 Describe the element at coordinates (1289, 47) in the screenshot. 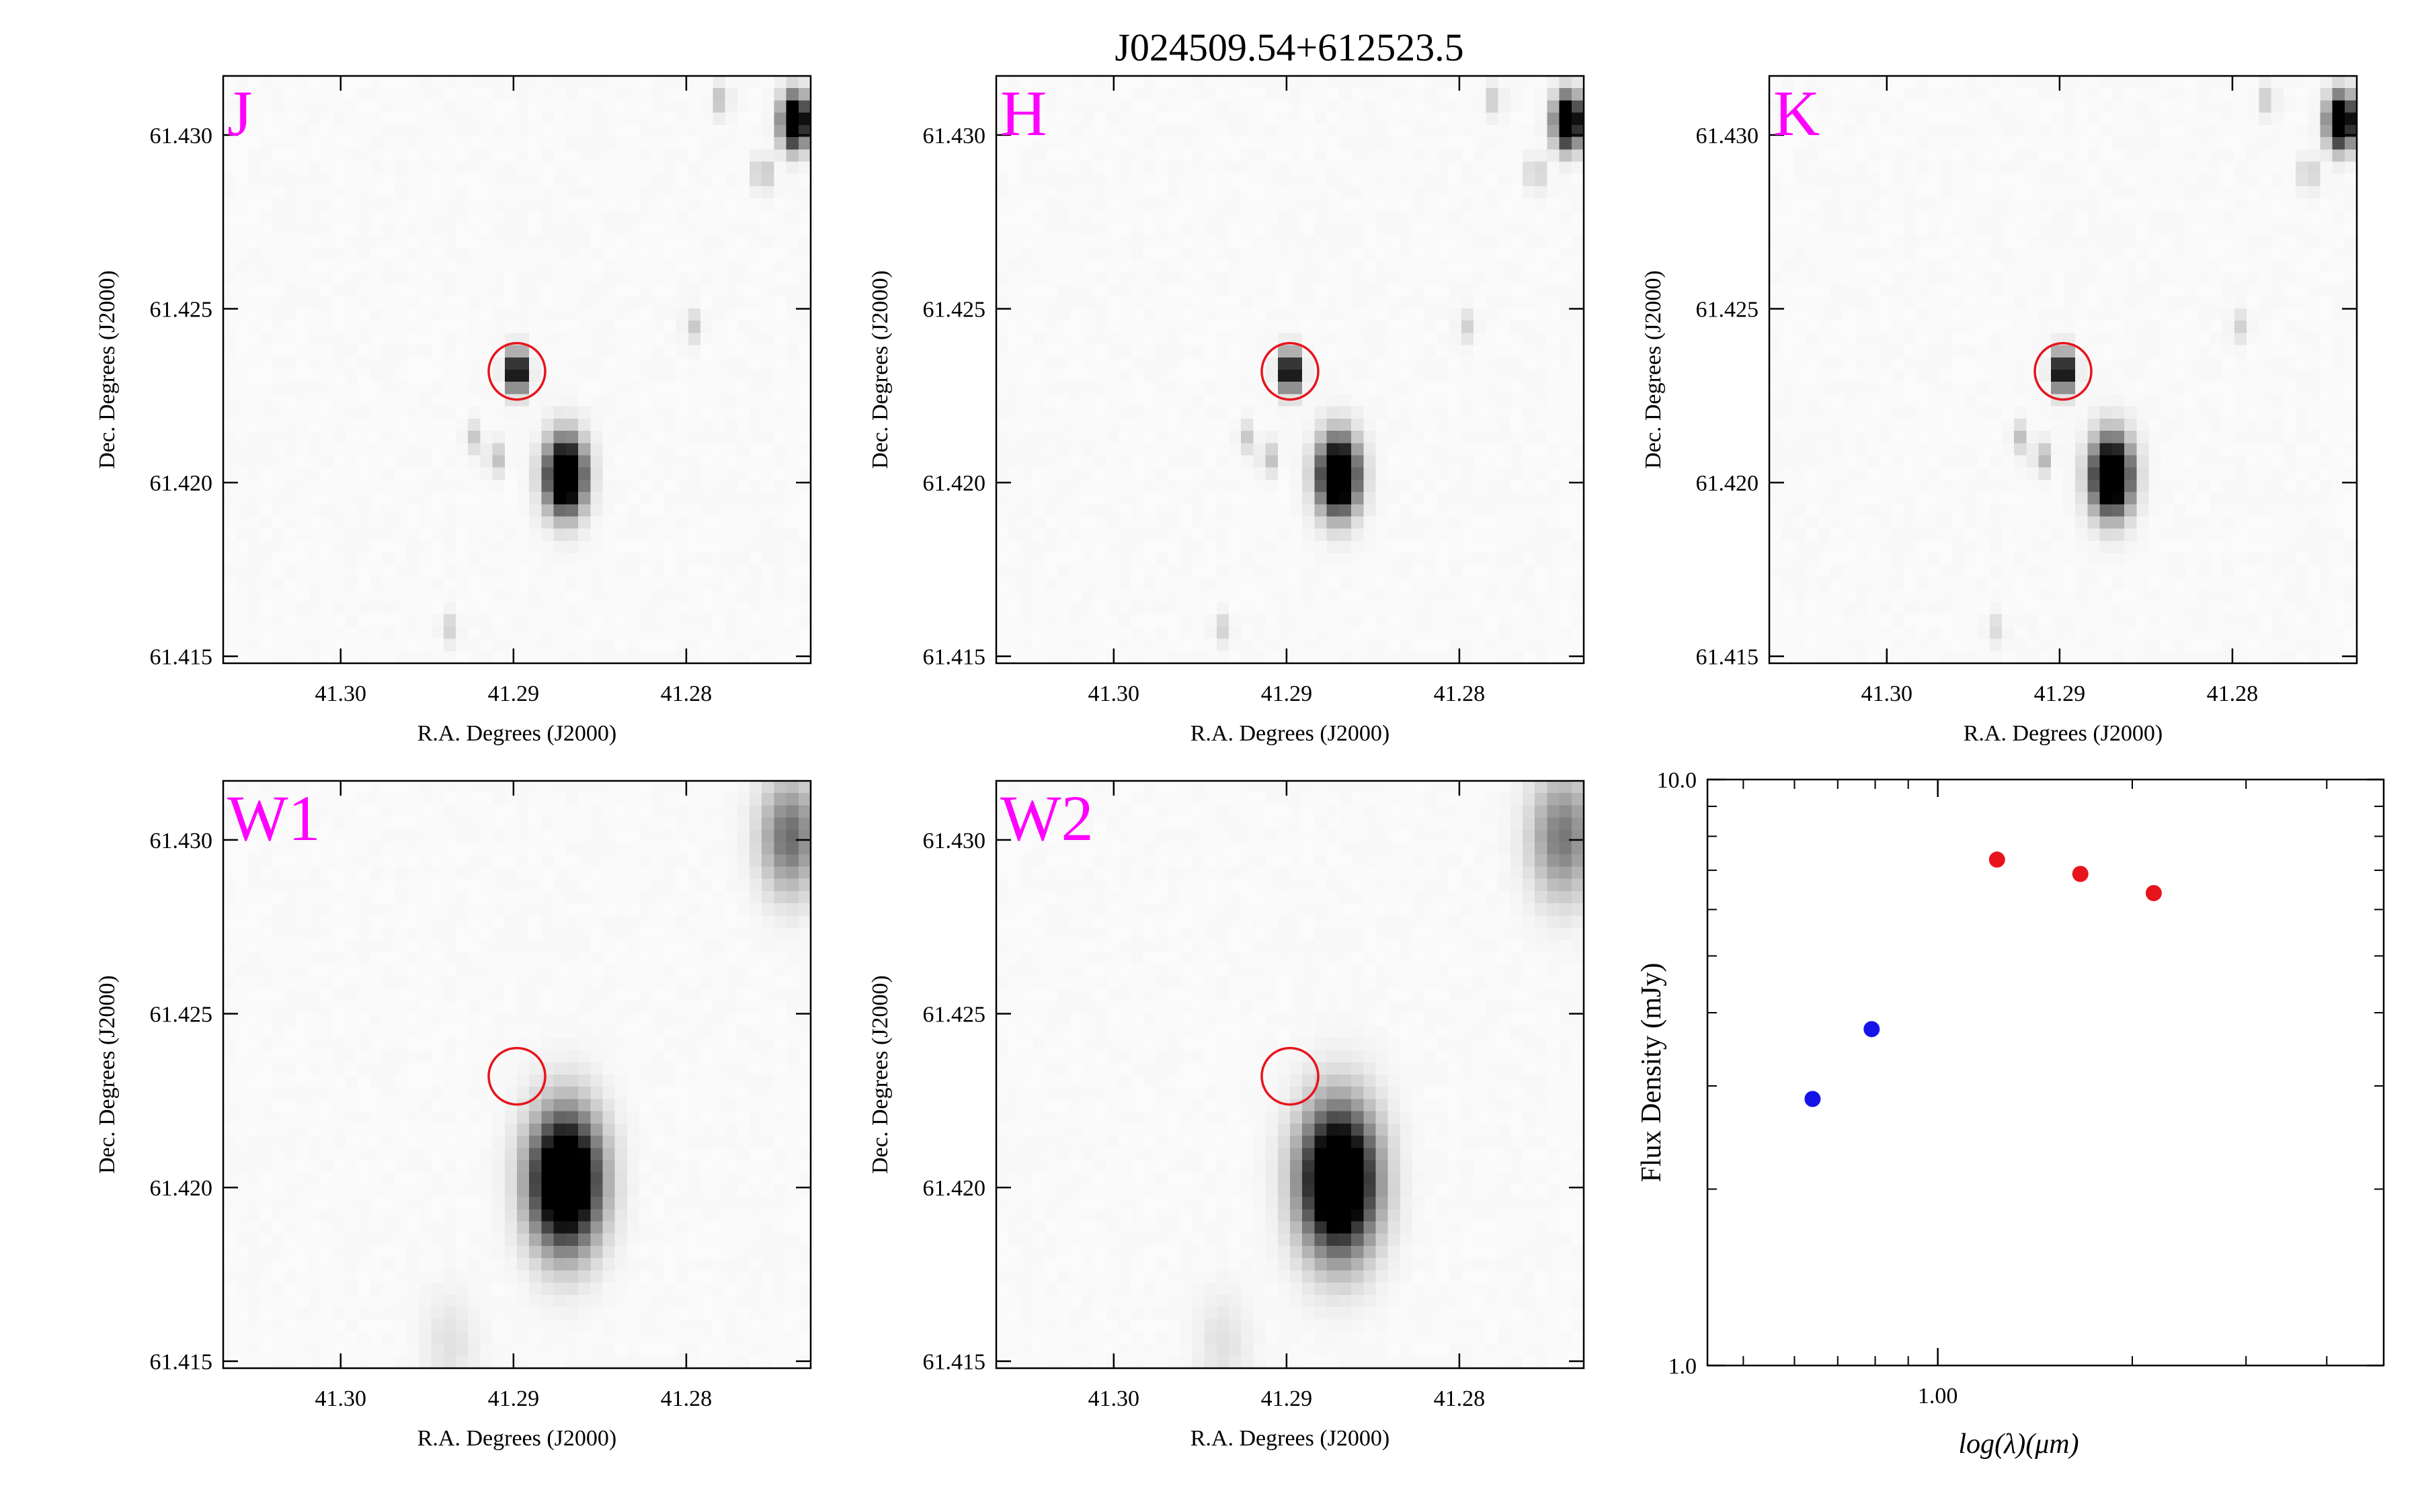

I see `figure-title: J024509.54+612523.5` at that location.